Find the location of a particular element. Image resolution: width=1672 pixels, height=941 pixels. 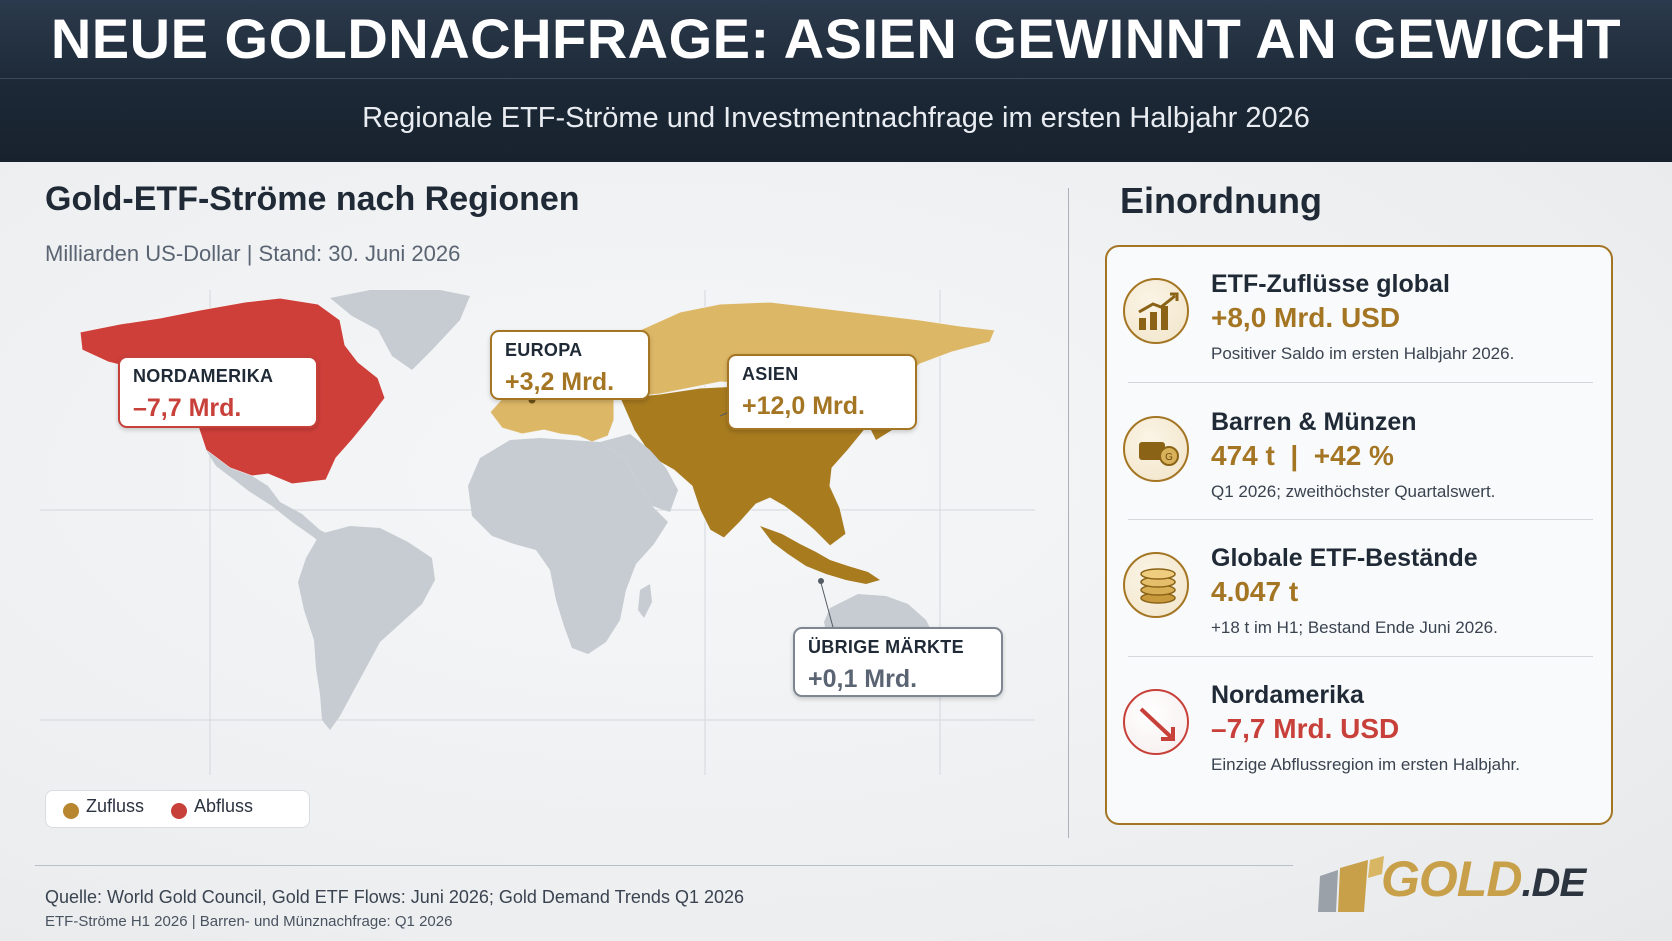

context-item-title: Globale ETF-Bestände is located at coordinates (1344, 558).